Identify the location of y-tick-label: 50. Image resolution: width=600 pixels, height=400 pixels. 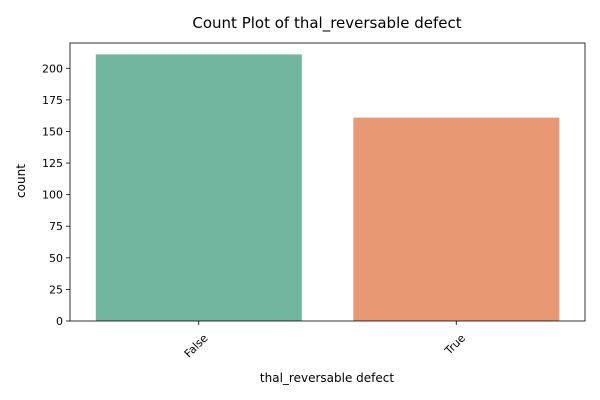
(56, 258).